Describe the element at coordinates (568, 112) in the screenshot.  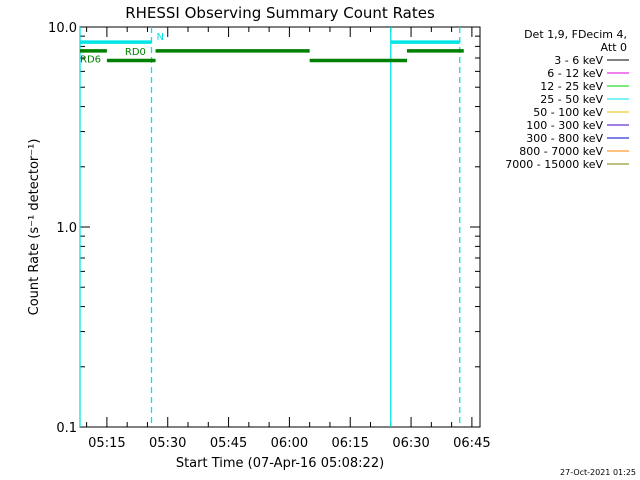
I see `legend-label: 50 - 100 keV` at that location.